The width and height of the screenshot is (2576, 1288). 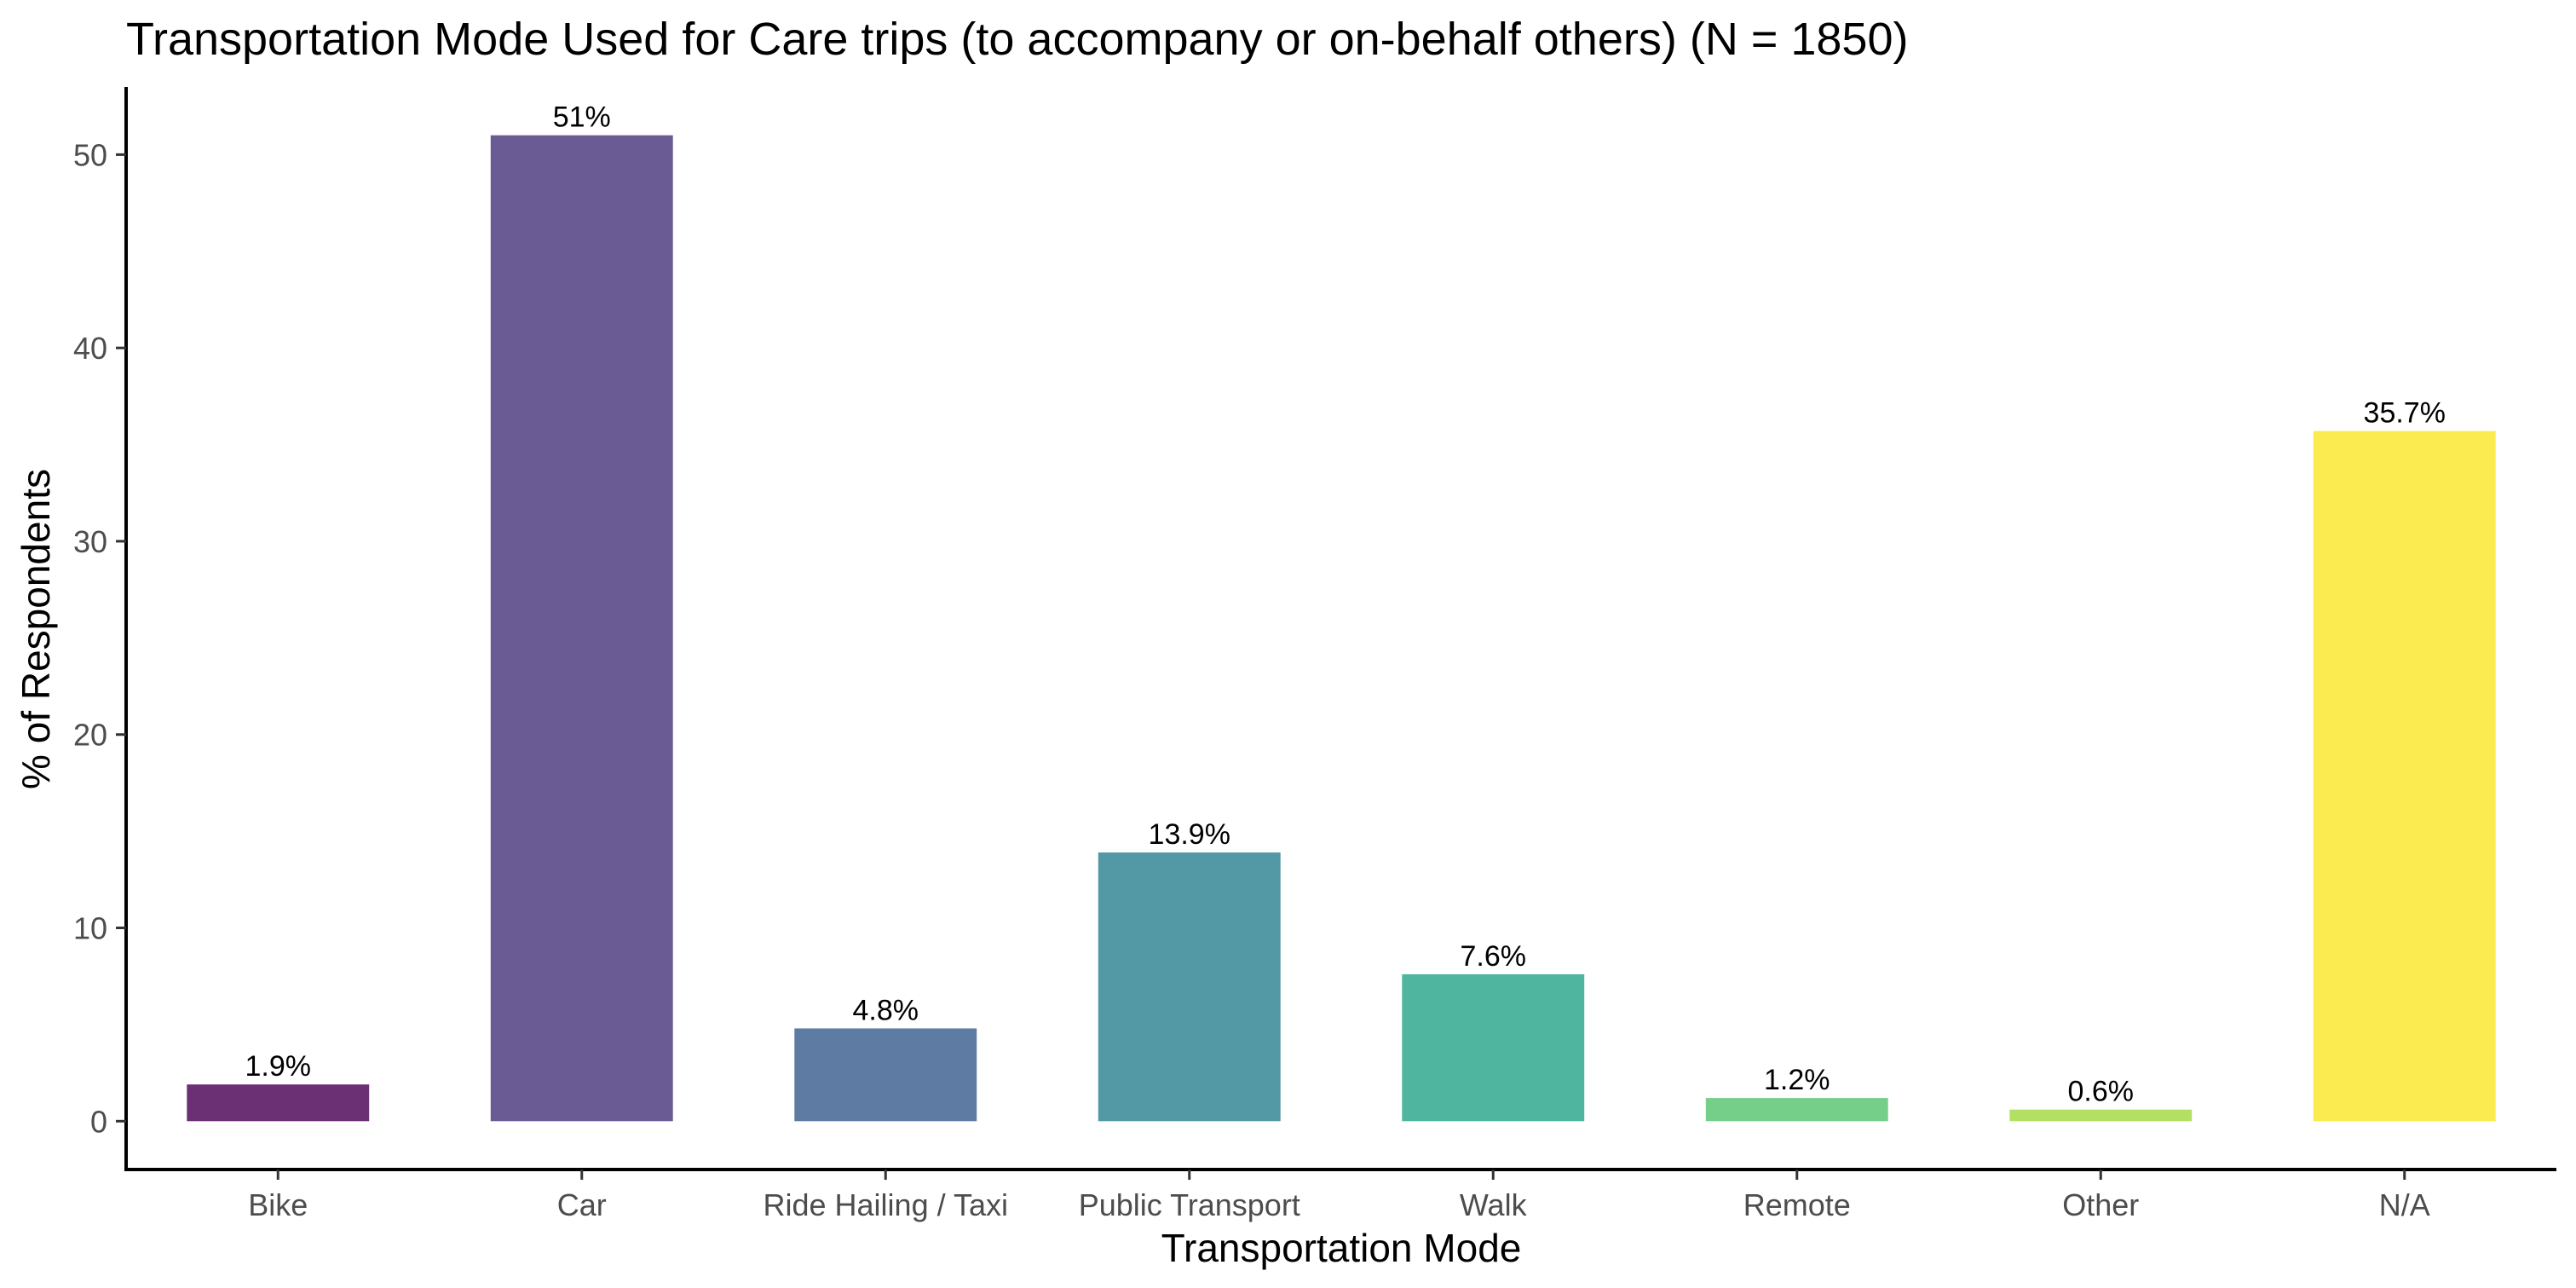 I want to click on x-tick-label-bike: Bike, so click(x=278, y=1204).